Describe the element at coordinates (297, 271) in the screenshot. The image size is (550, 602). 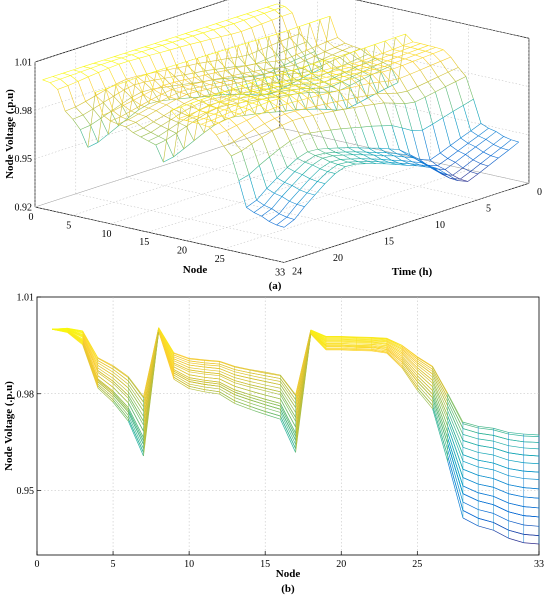
I see `y-tick-label: 24` at that location.